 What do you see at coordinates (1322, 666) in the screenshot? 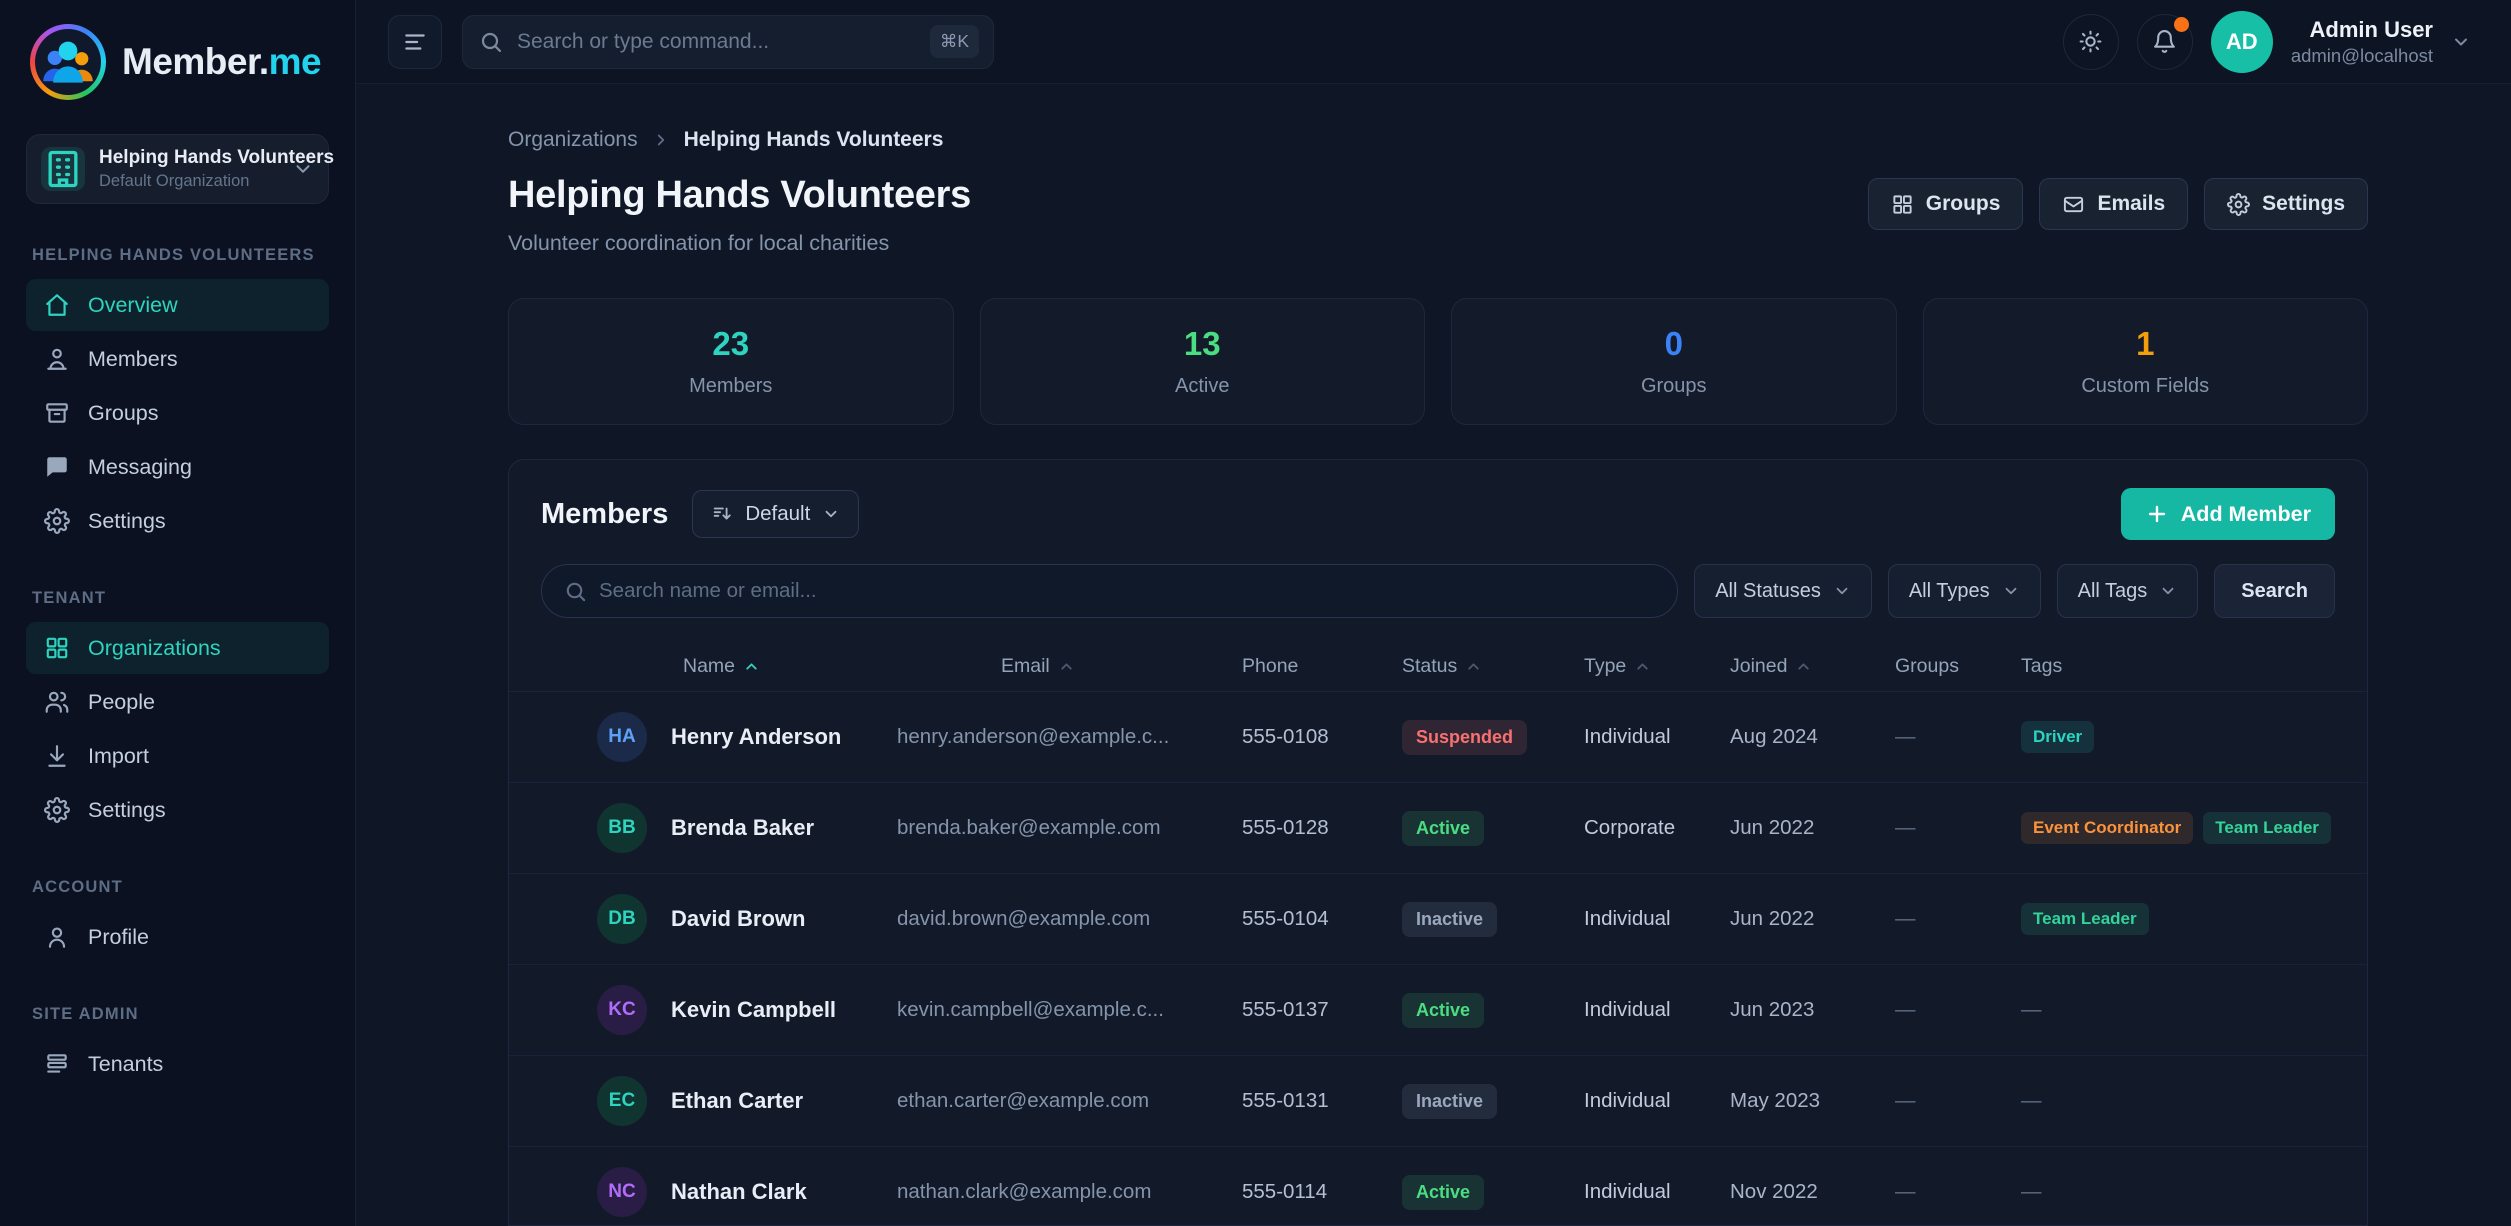
I see `column-header-phone: Phone` at bounding box center [1322, 666].